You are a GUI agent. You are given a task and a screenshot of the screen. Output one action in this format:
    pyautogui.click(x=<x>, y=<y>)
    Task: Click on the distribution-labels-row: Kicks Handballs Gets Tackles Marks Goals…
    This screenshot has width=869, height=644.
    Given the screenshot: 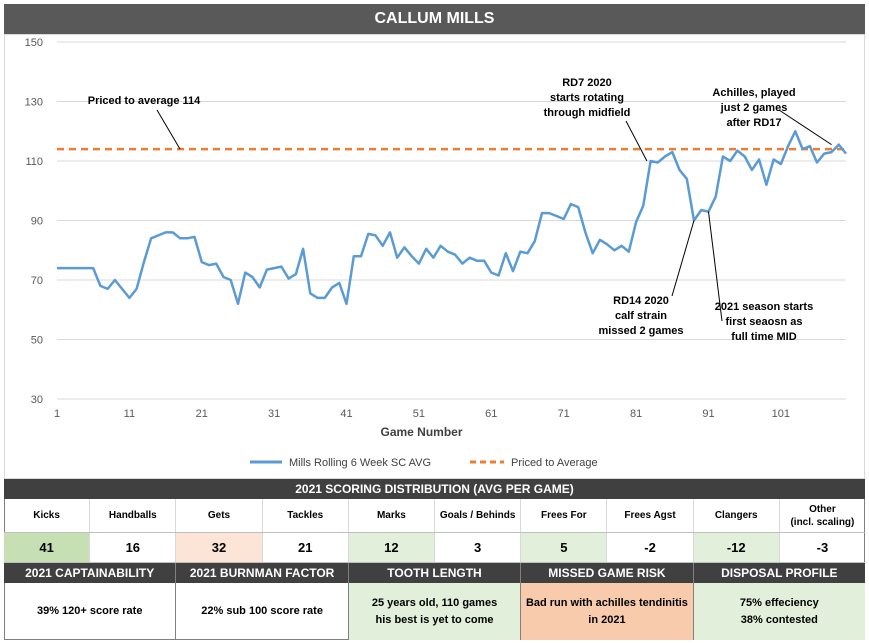 What is the action you would take?
    pyautogui.click(x=434, y=516)
    